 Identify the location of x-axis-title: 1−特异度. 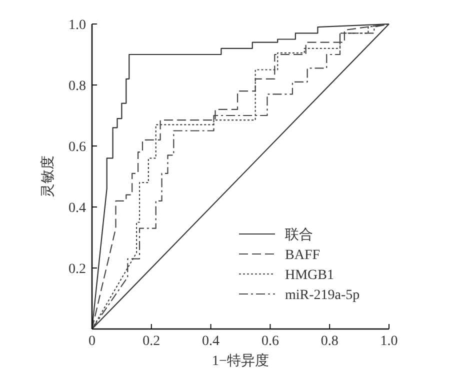
(240, 361).